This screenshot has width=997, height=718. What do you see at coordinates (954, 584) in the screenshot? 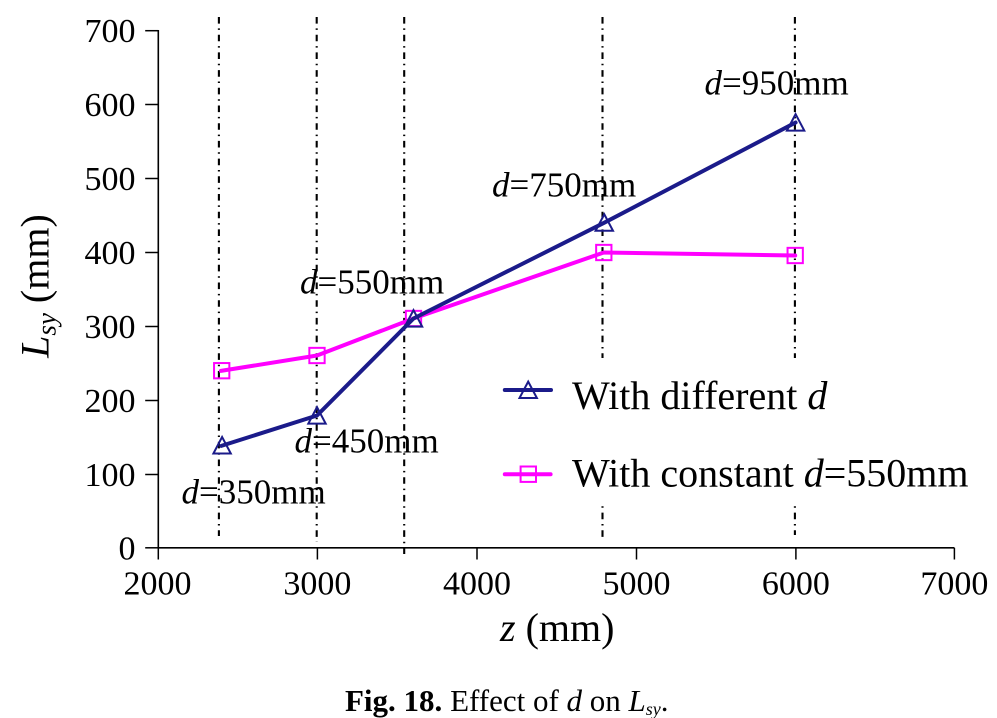
I see `svg-text: 7000` at bounding box center [954, 584].